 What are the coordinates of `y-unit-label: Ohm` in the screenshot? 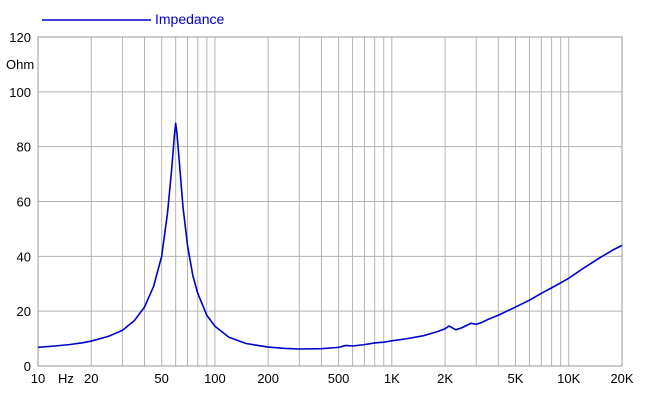 It's located at (20, 64).